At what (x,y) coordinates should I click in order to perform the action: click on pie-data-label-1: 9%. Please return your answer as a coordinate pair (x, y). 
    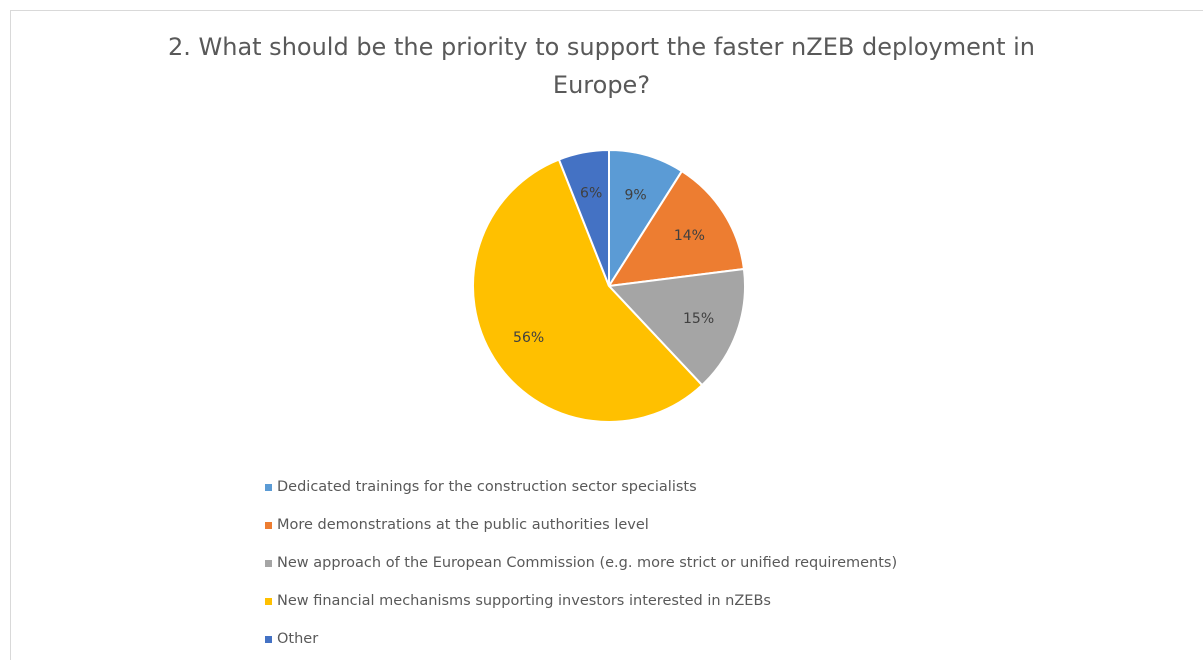
    Looking at the image, I should click on (635, 196).